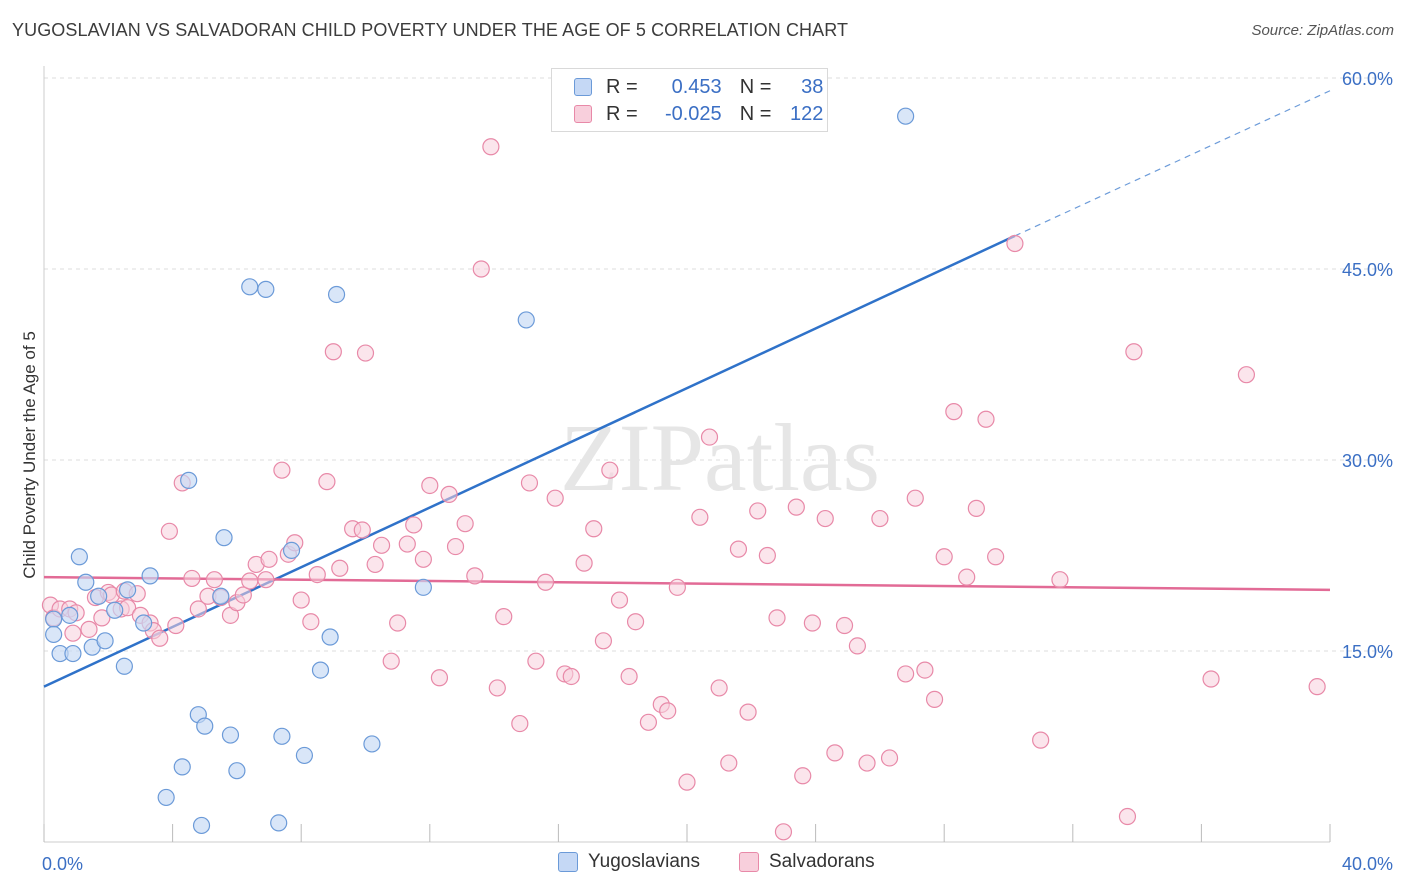  Describe the element at coordinates (1172, 163) in the screenshot. I see `trend-line-extension` at that location.